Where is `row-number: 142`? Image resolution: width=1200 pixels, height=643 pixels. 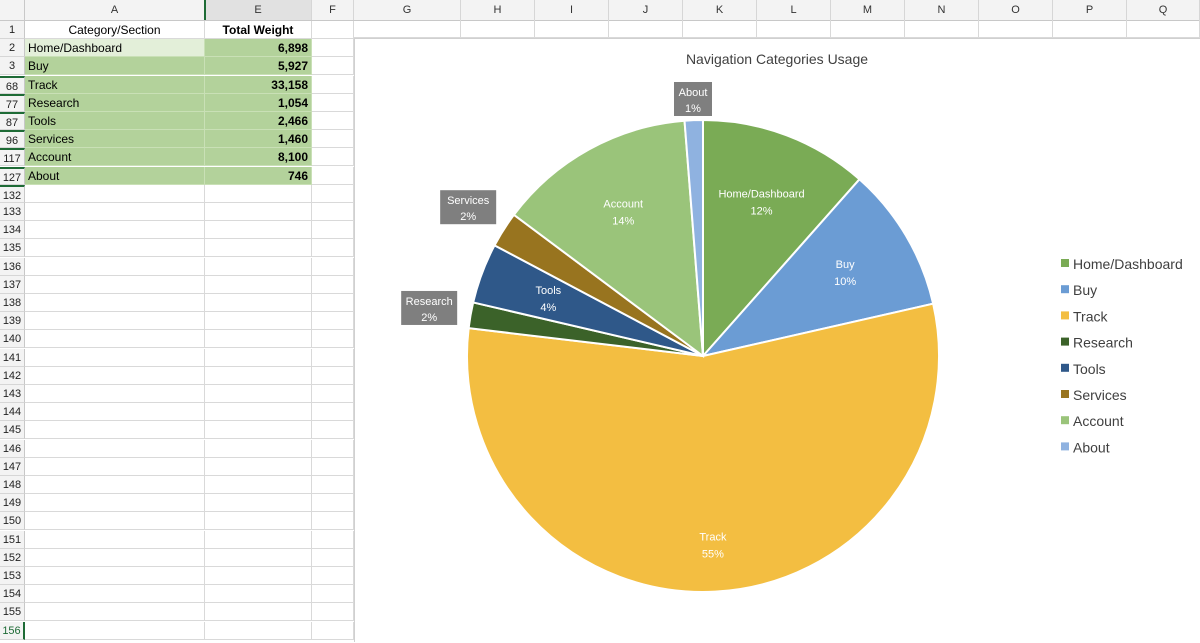 row-number: 142 is located at coordinates (12, 375).